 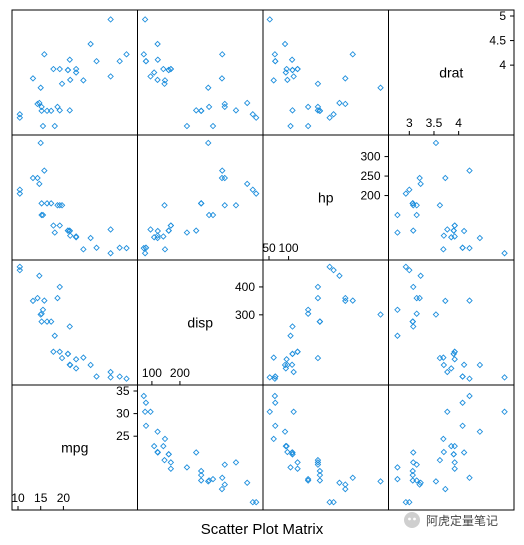 I want to click on tick-label: 100, so click(x=152, y=373).